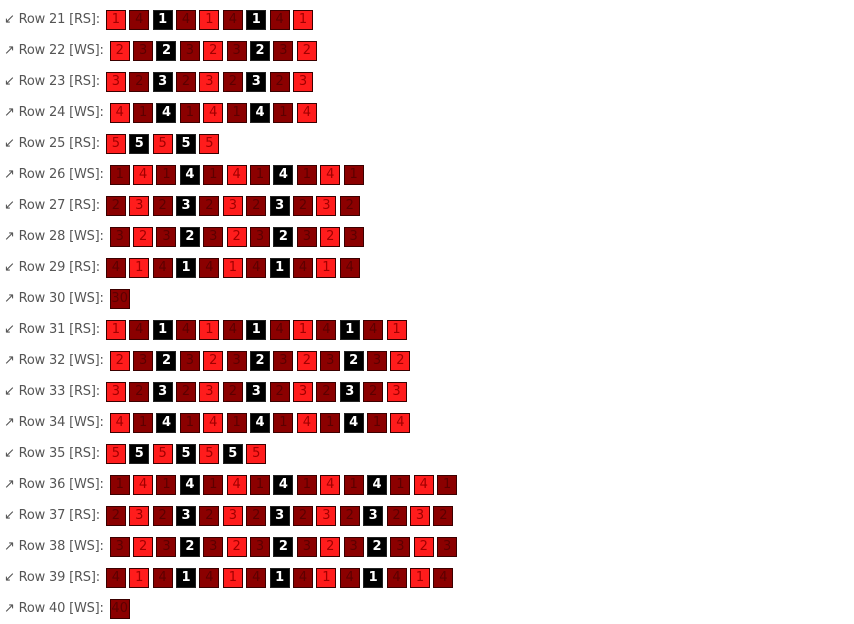 This screenshot has height=624, width=854. What do you see at coordinates (119, 298) in the screenshot?
I see `row-cells: 30` at bounding box center [119, 298].